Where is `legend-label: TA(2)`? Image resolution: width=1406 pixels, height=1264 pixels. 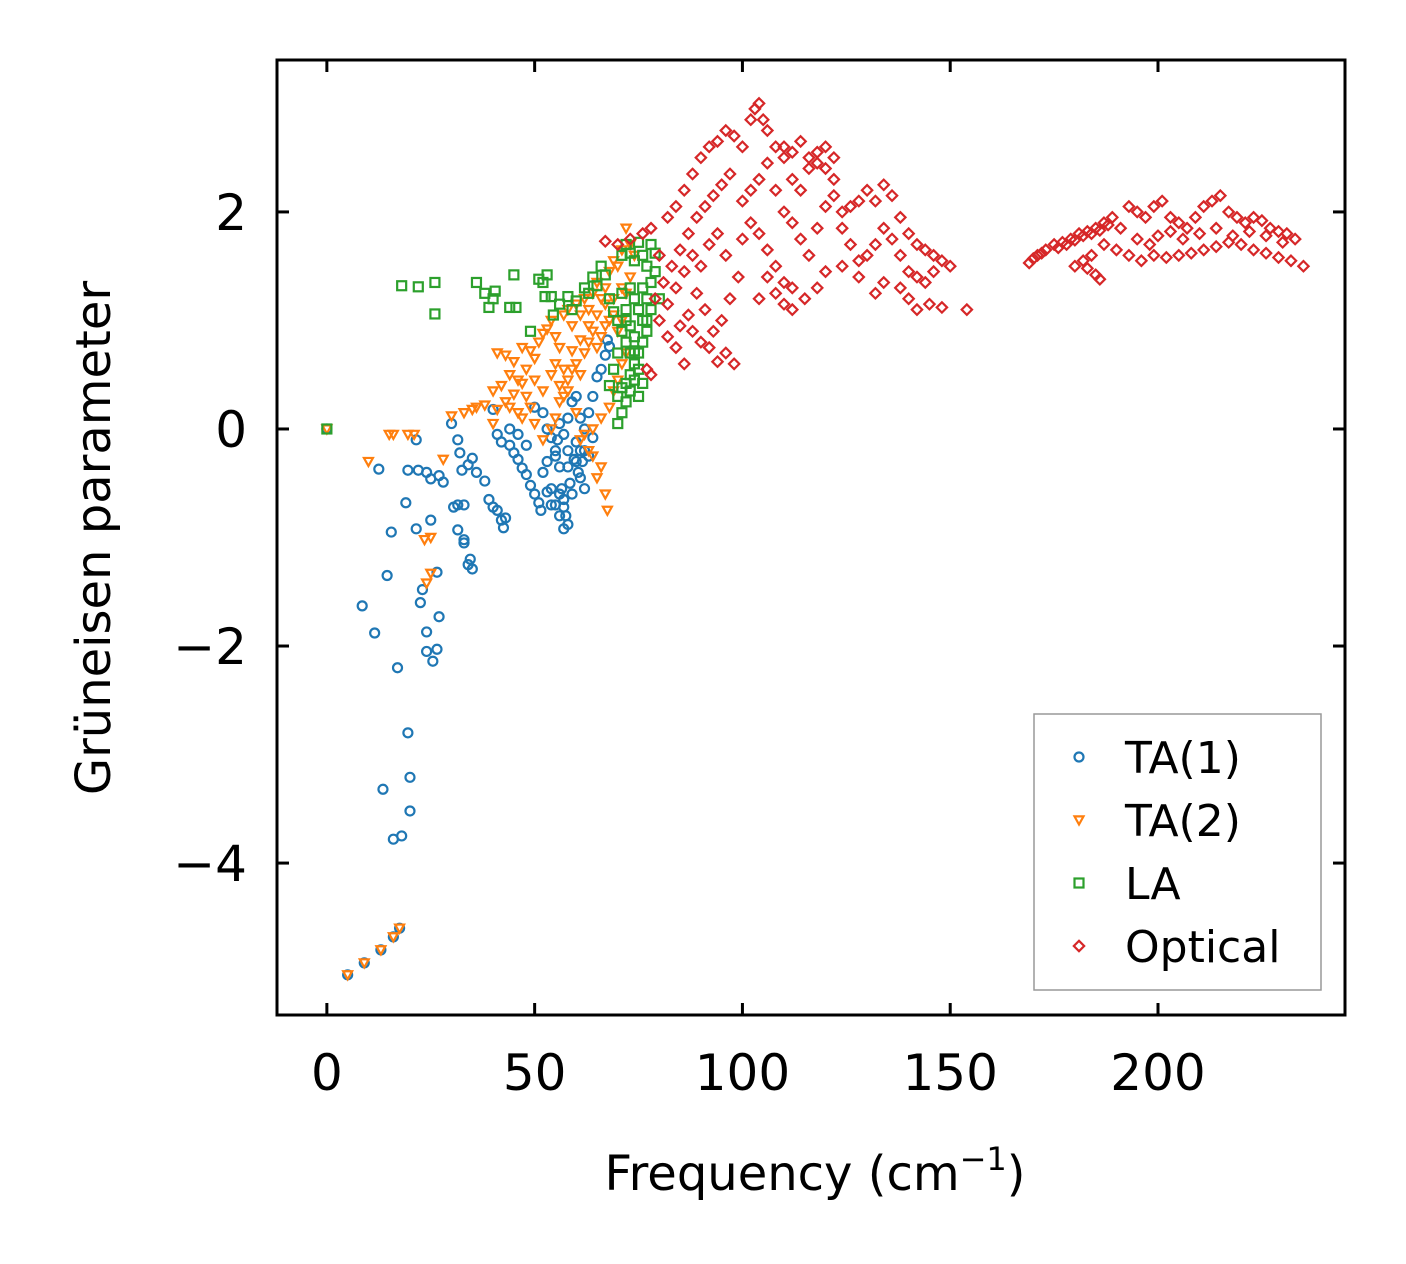
legend-label: TA(2) is located at coordinates (1182, 821).